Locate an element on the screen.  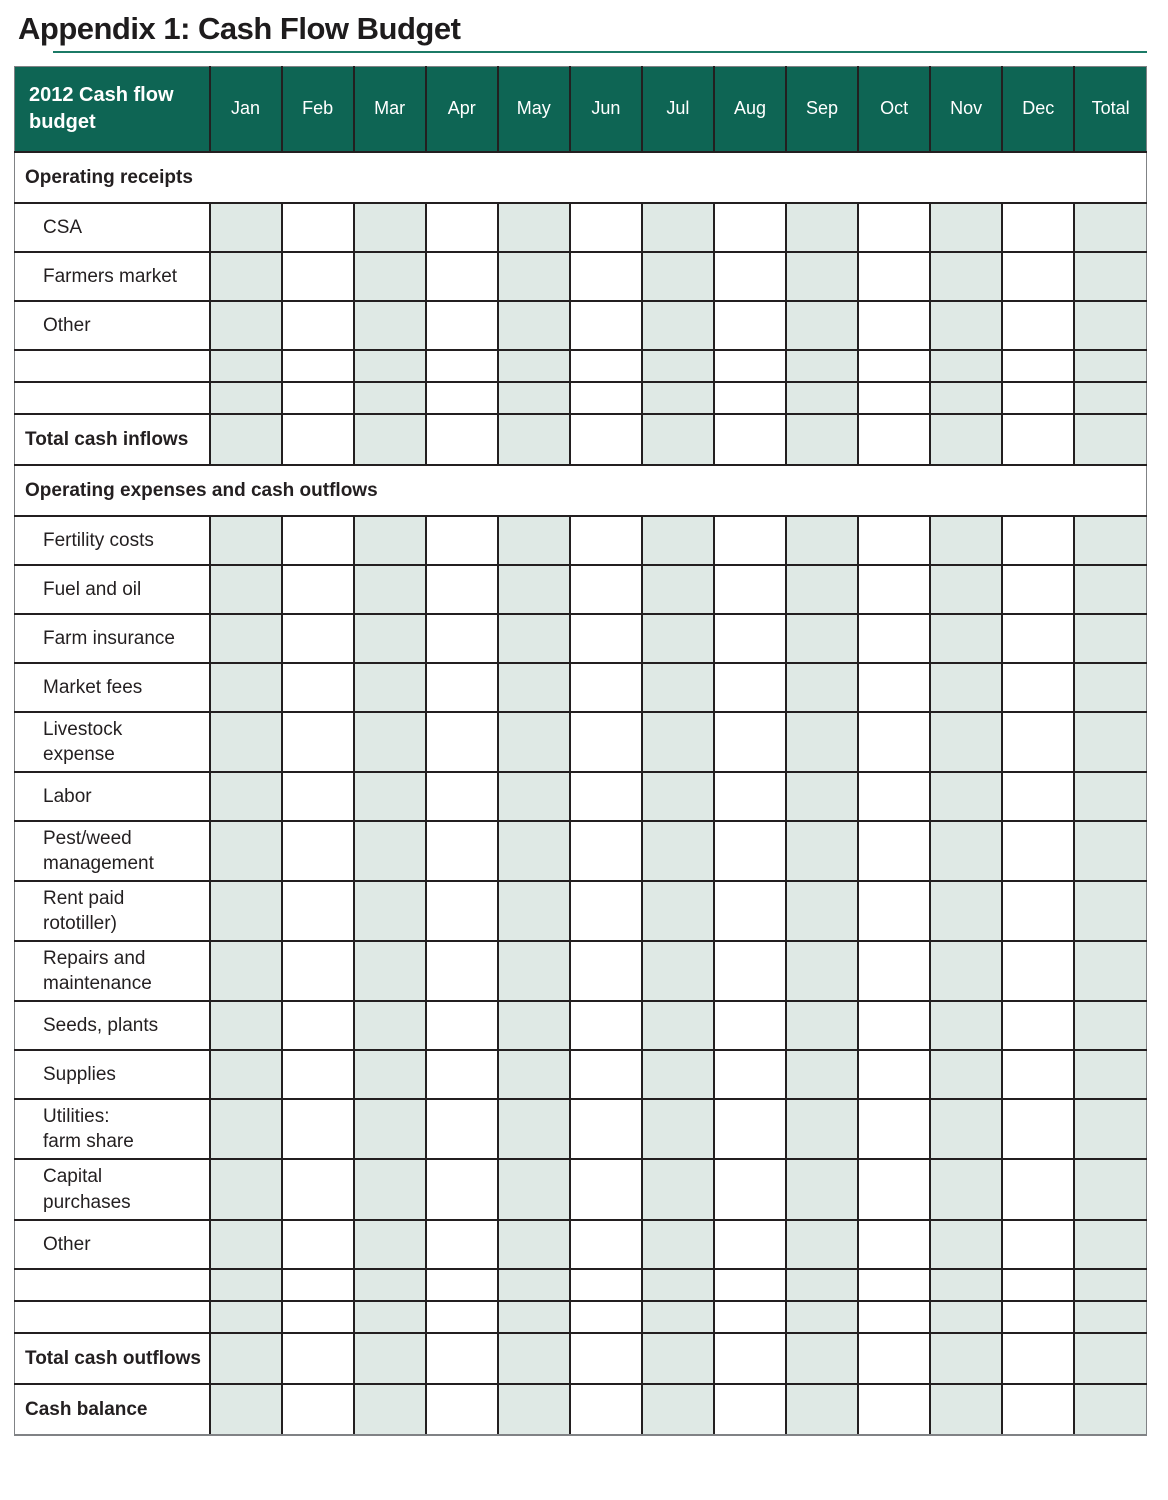
cell-csa-sep is located at coordinates (822, 227).